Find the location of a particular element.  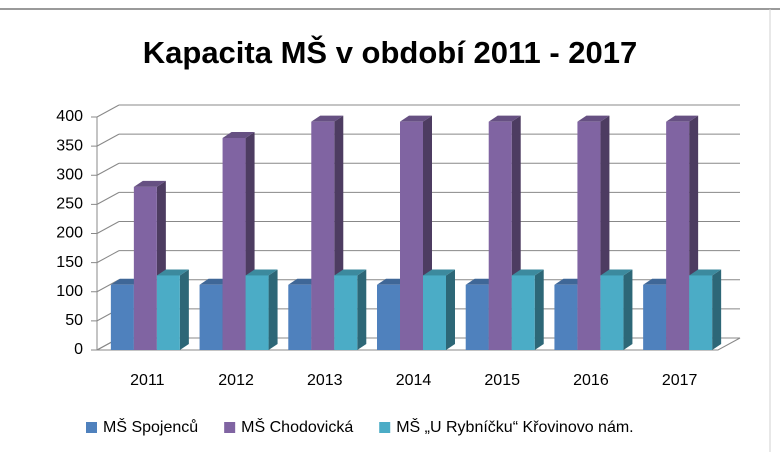

legend-label: MŠ Spojenců is located at coordinates (150, 426).